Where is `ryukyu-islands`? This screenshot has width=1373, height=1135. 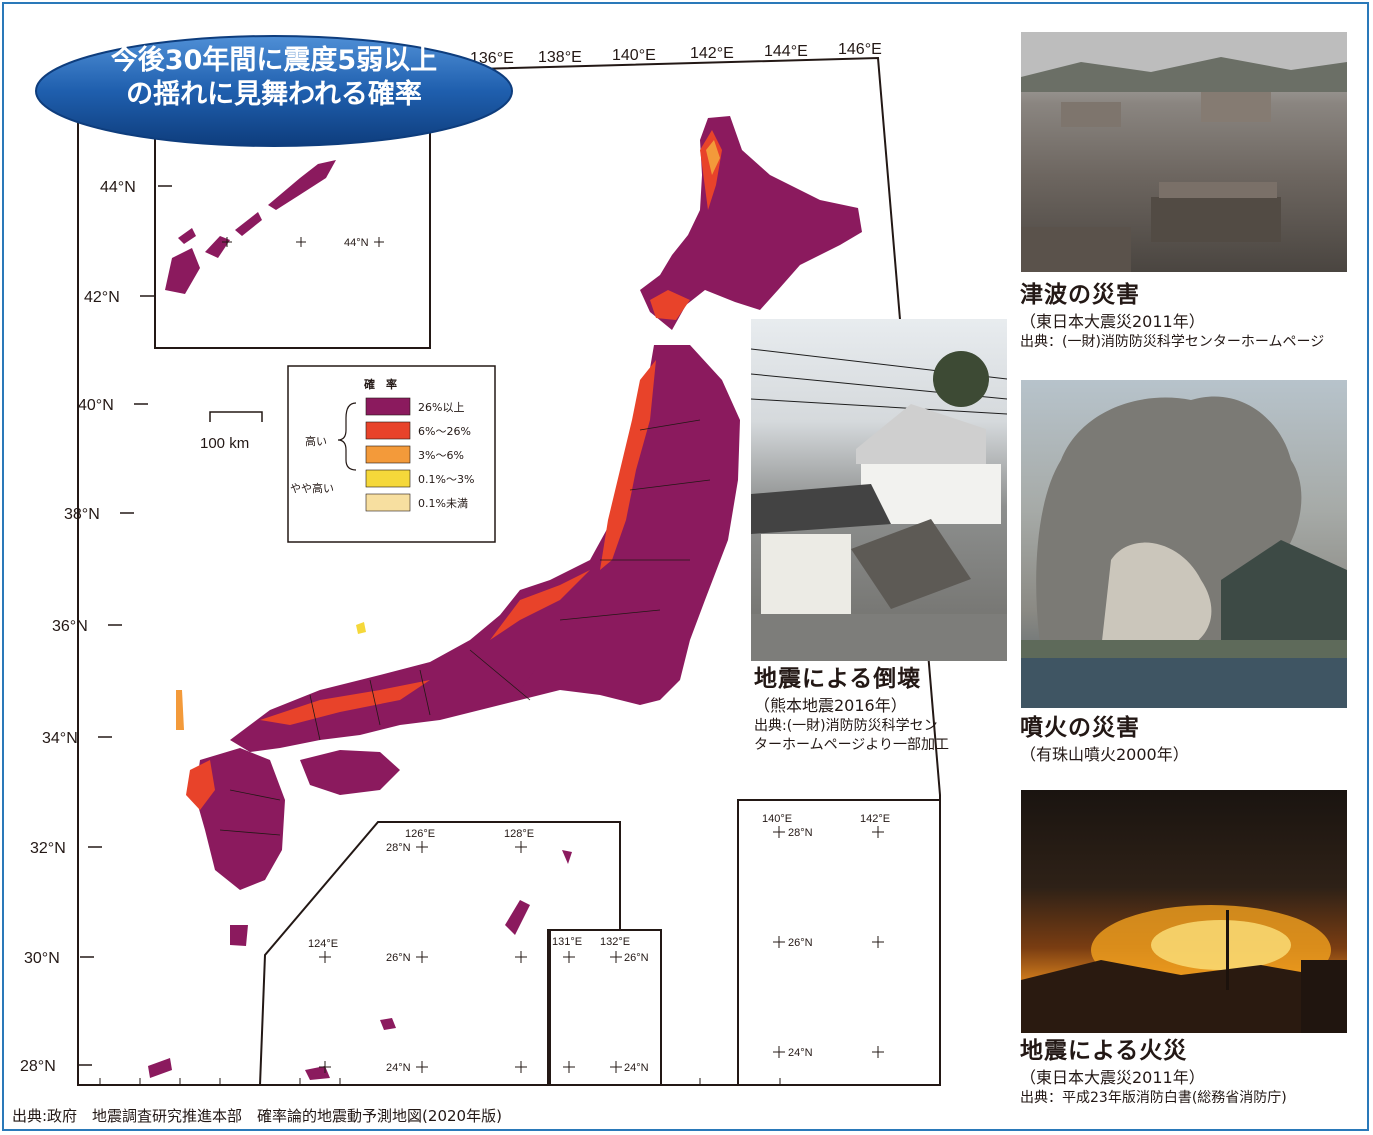 ryukyu-islands is located at coordinates (360, 965).